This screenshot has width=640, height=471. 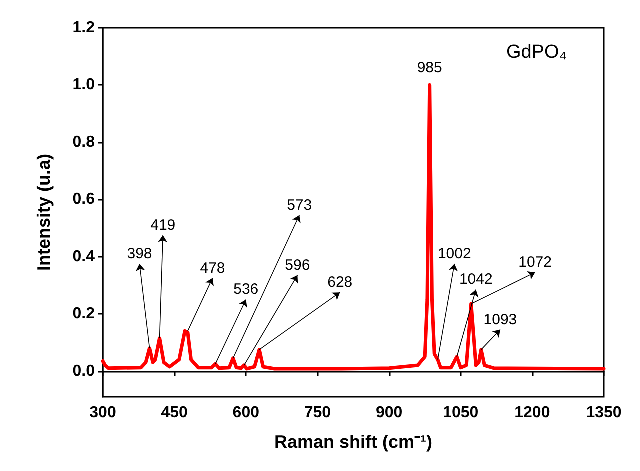 I want to click on y-tick-label: 0.6, so click(x=84, y=199).